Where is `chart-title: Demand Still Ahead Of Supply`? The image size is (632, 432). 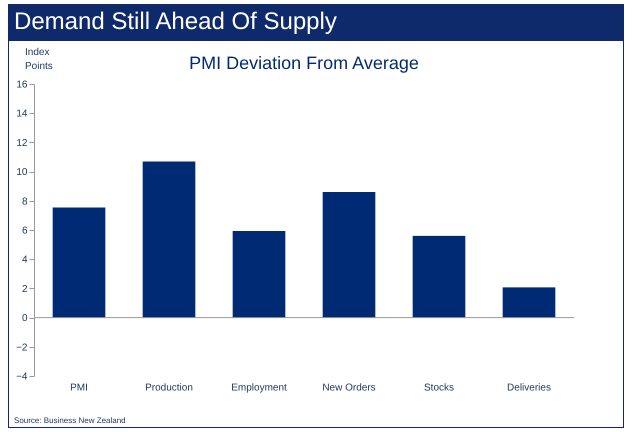 chart-title: Demand Still Ahead Of Supply is located at coordinates (316, 22).